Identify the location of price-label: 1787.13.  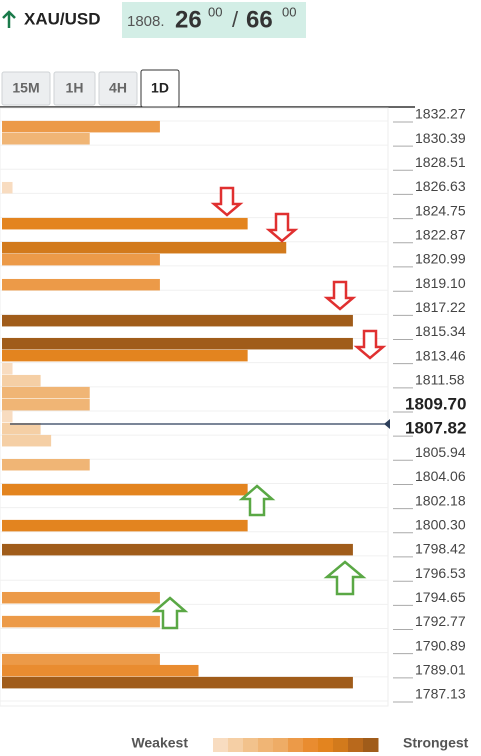
(440, 694).